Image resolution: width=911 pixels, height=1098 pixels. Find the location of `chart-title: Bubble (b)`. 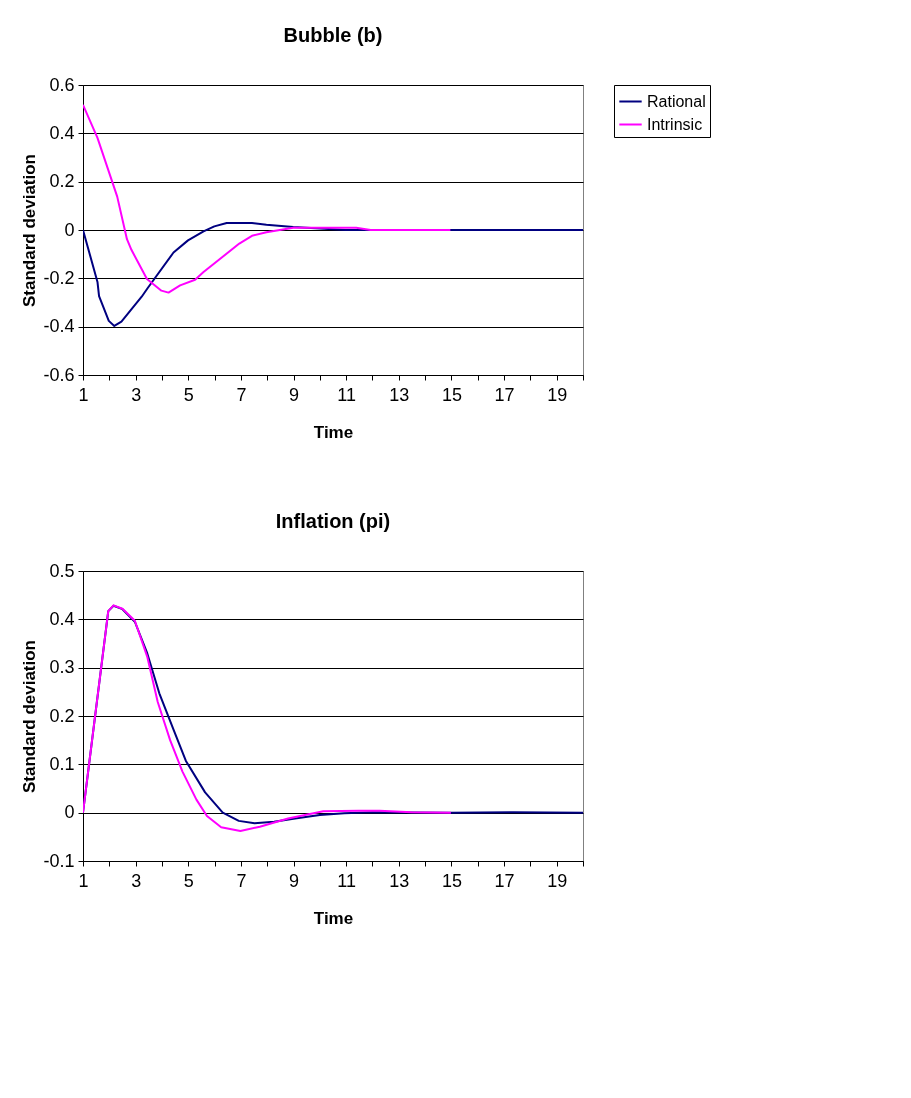

chart-title: Bubble (b) is located at coordinates (333, 35).